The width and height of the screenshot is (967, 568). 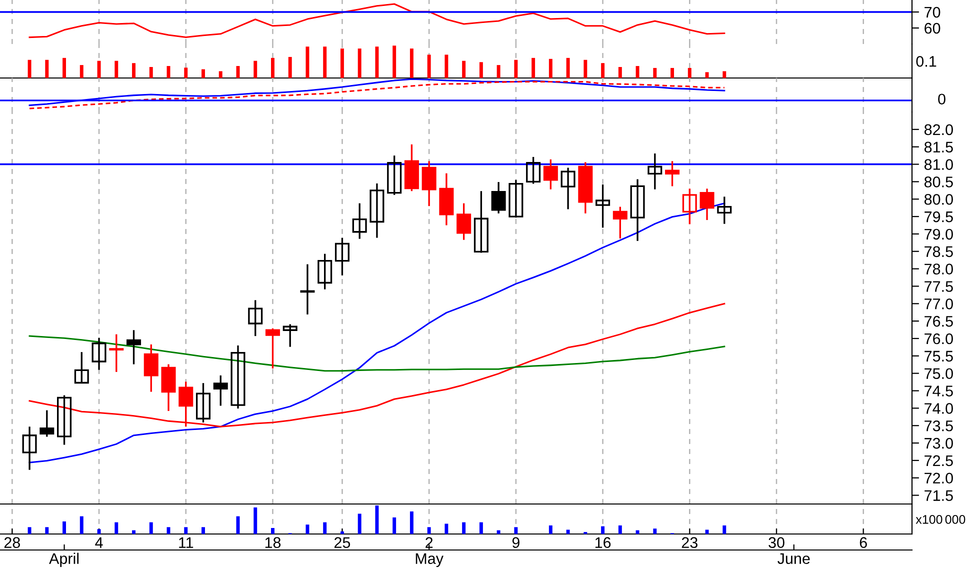 I want to click on x-tick-label: 23, so click(x=690, y=542).